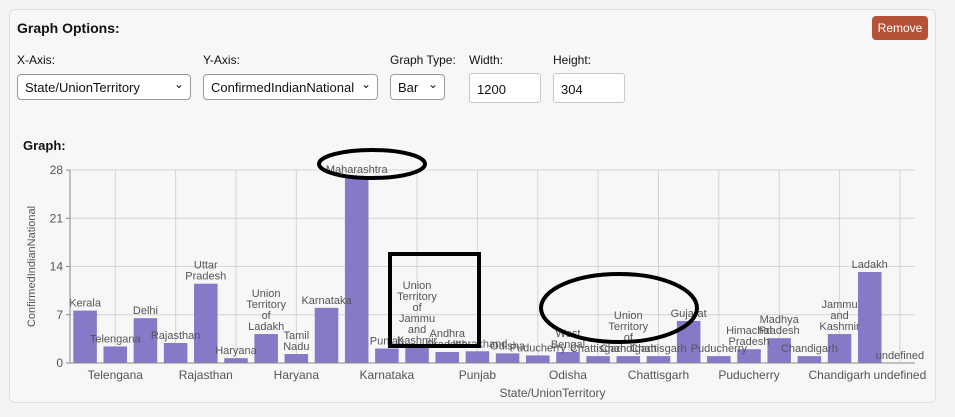  Describe the element at coordinates (116, 375) in the screenshot. I see `x-tick-label: Telengana` at that location.